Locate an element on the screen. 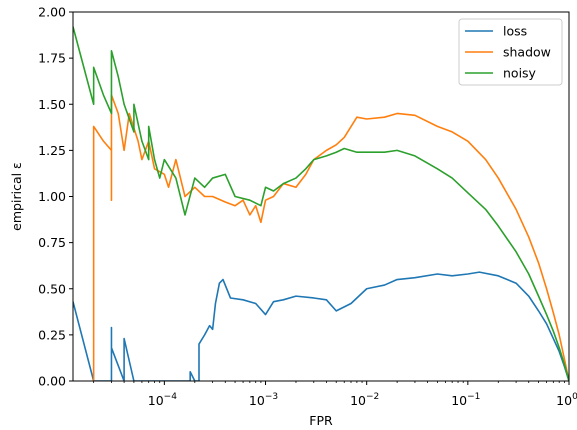 The image size is (577, 430). y-tick-label: 0.50 is located at coordinates (52, 288).